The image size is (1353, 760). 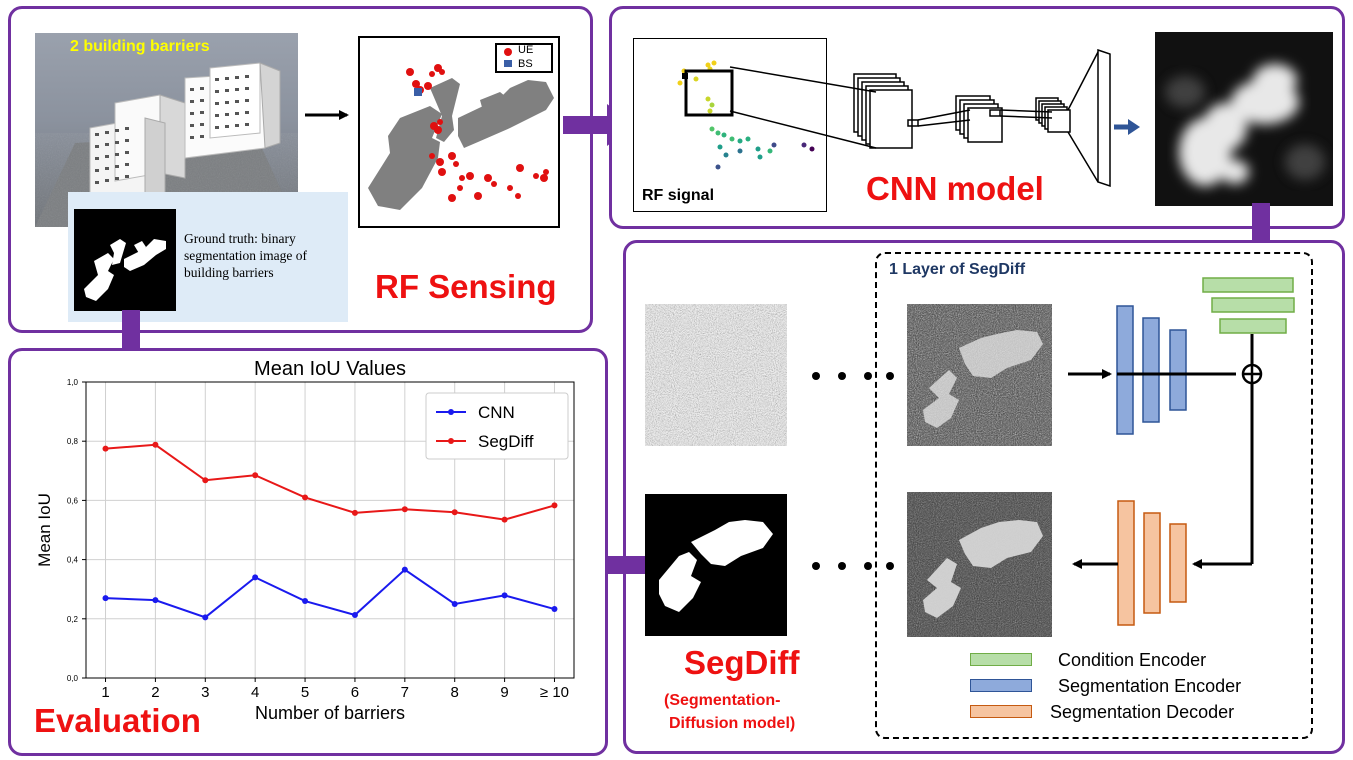 I want to click on legend-bs-label: BS, so click(x=525, y=64).